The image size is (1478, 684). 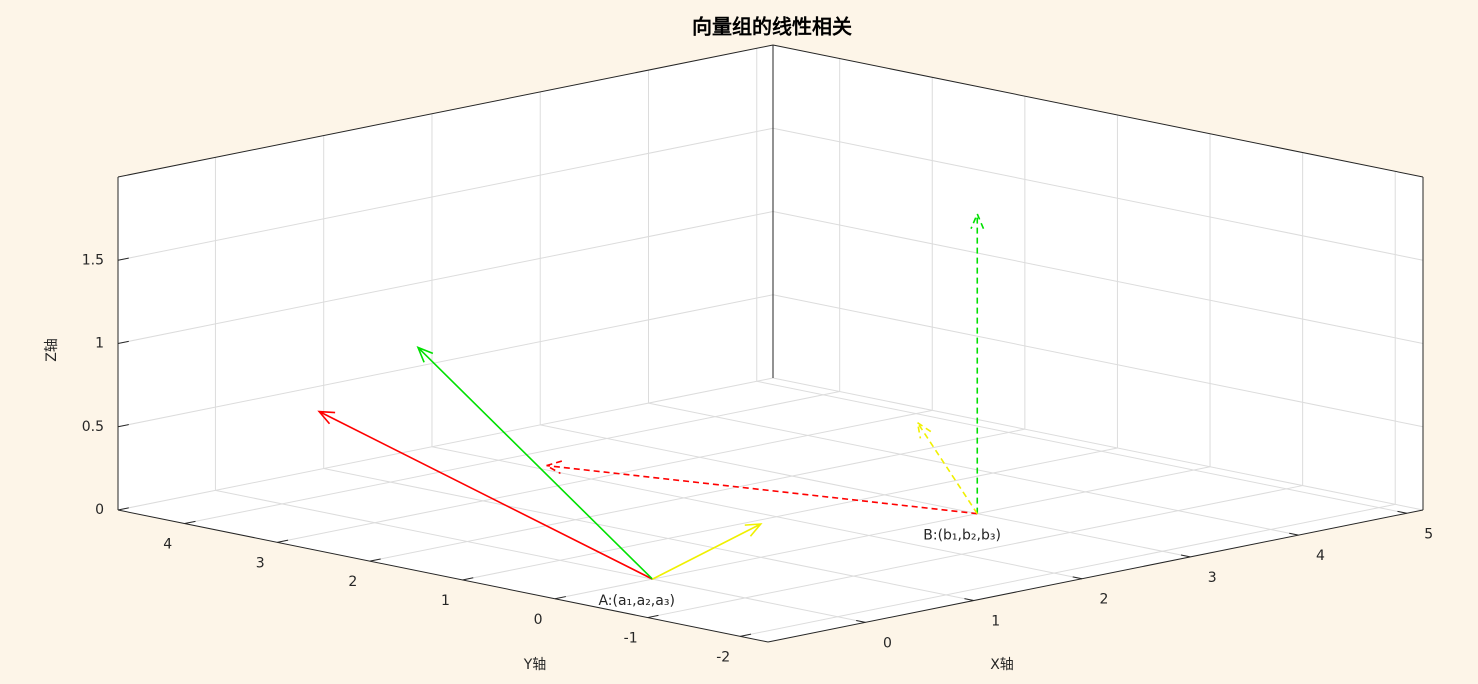 I want to click on x-tick-label: 4, so click(x=1320, y=556).